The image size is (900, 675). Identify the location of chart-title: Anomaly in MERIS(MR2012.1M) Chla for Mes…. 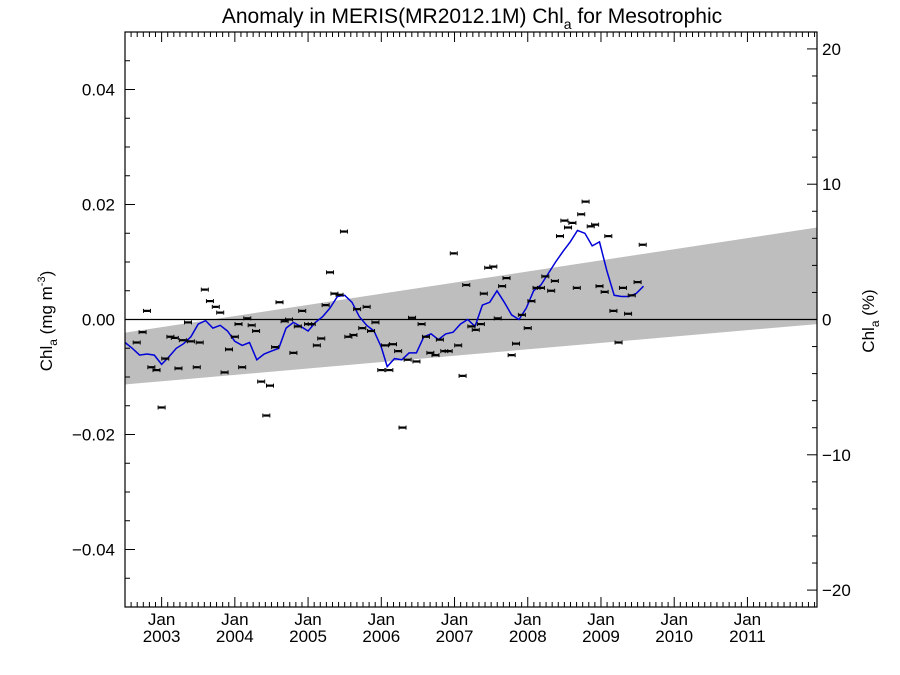
(472, 18).